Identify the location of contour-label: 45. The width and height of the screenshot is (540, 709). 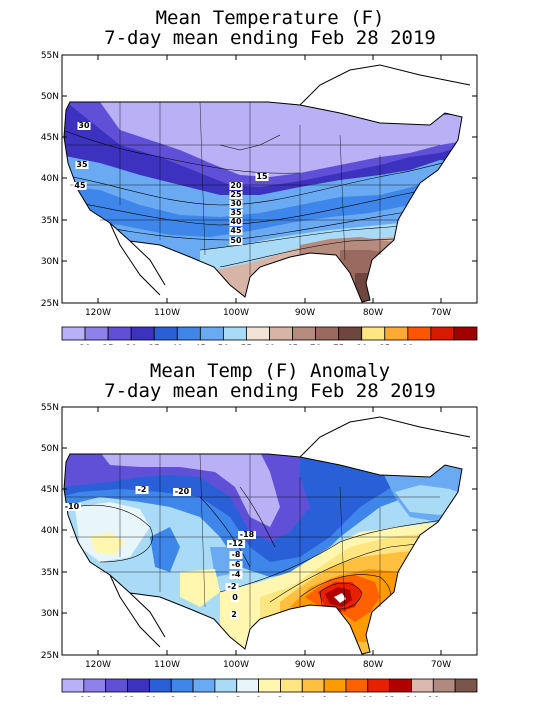
(80, 185).